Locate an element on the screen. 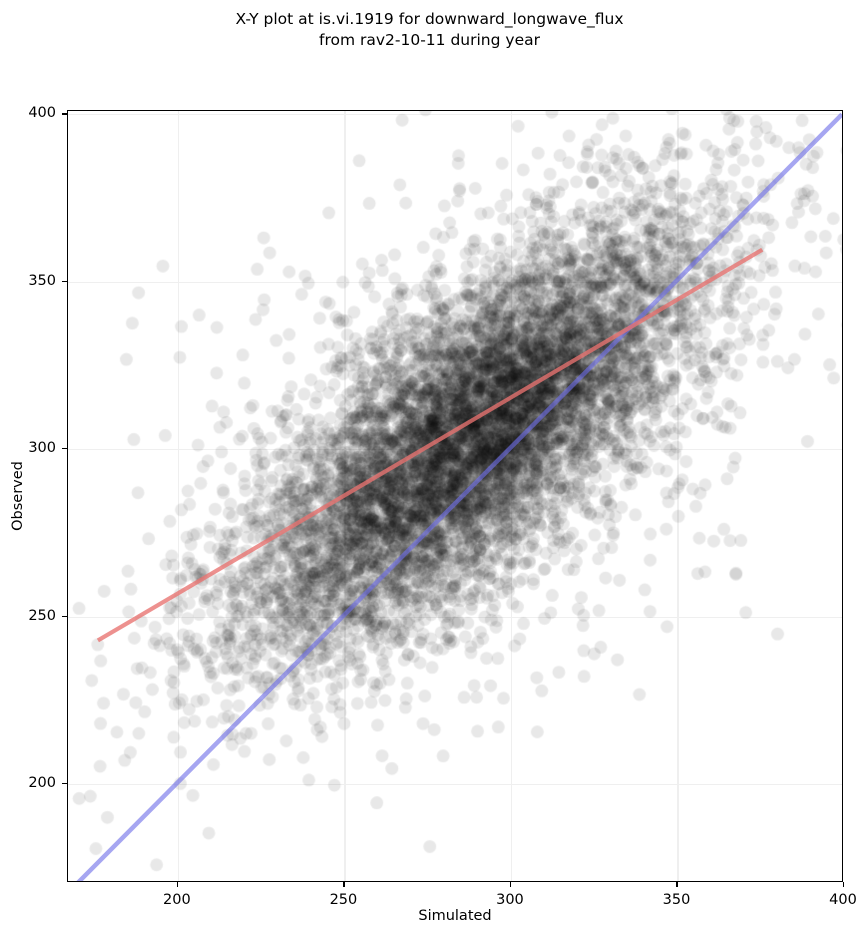  x-tick-label-4: 400 is located at coordinates (843, 900).